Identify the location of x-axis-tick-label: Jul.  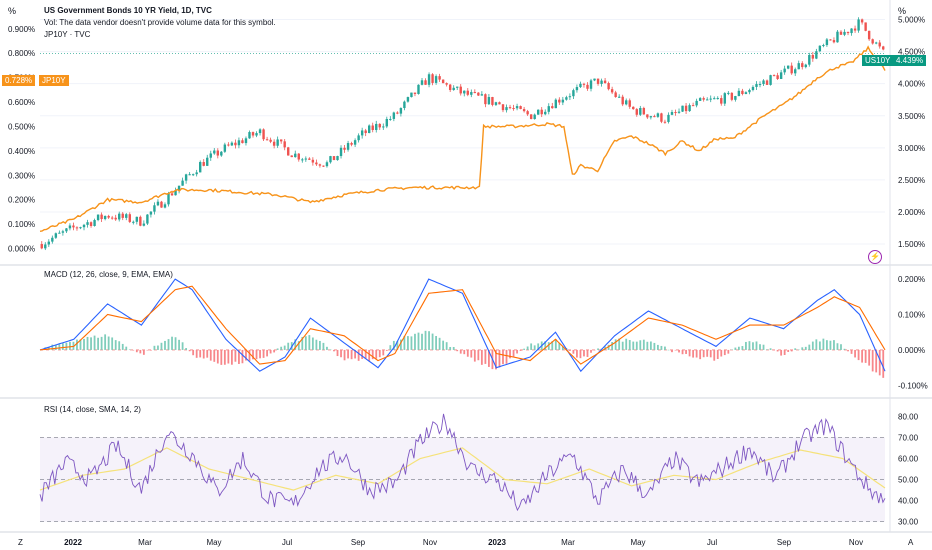
(287, 542).